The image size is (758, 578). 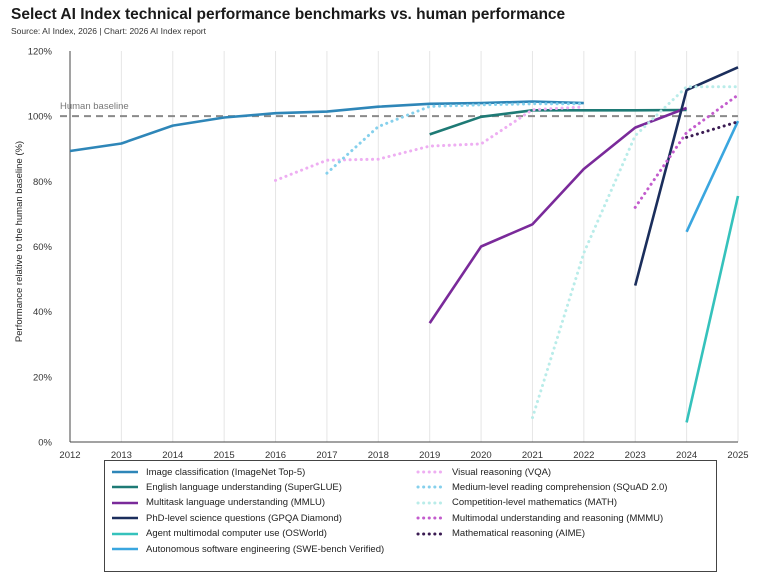 I want to click on legend-item: Multitask language understanding (MMLU), so click(x=217, y=503).